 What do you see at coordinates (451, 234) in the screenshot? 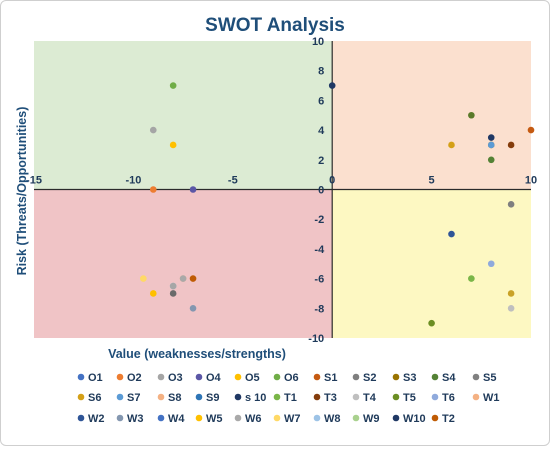
I see `point-W2` at bounding box center [451, 234].